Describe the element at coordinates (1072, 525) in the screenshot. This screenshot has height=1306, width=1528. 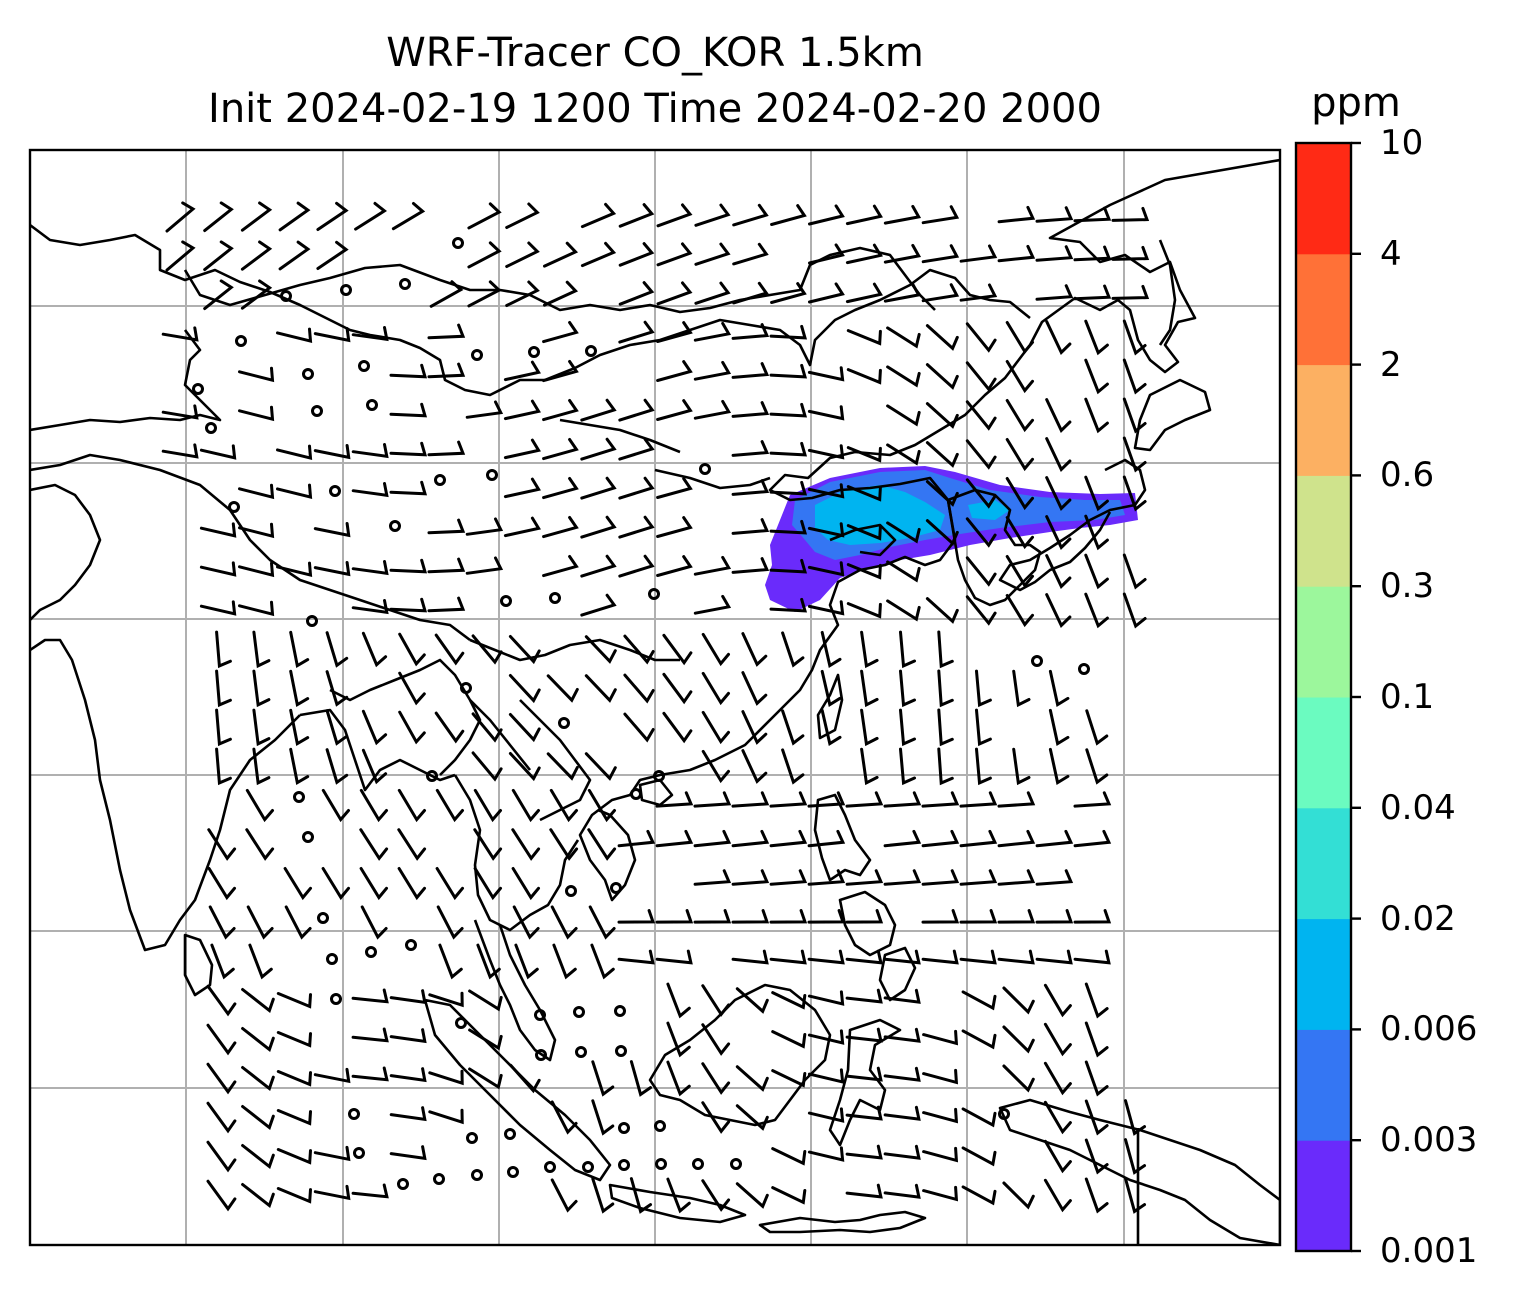
I see `coastline-japan` at that location.